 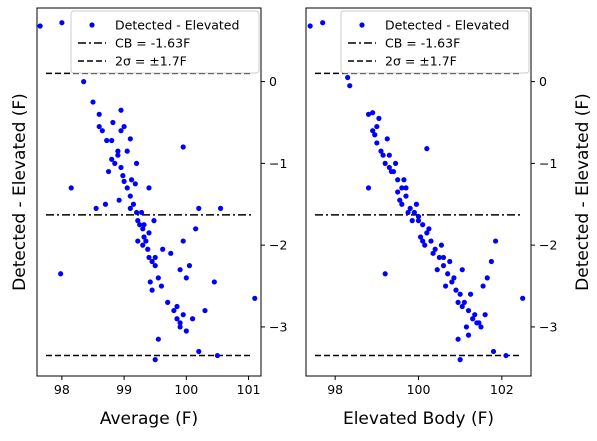 I want to click on y-tick-label: −1, so click(x=278, y=163).